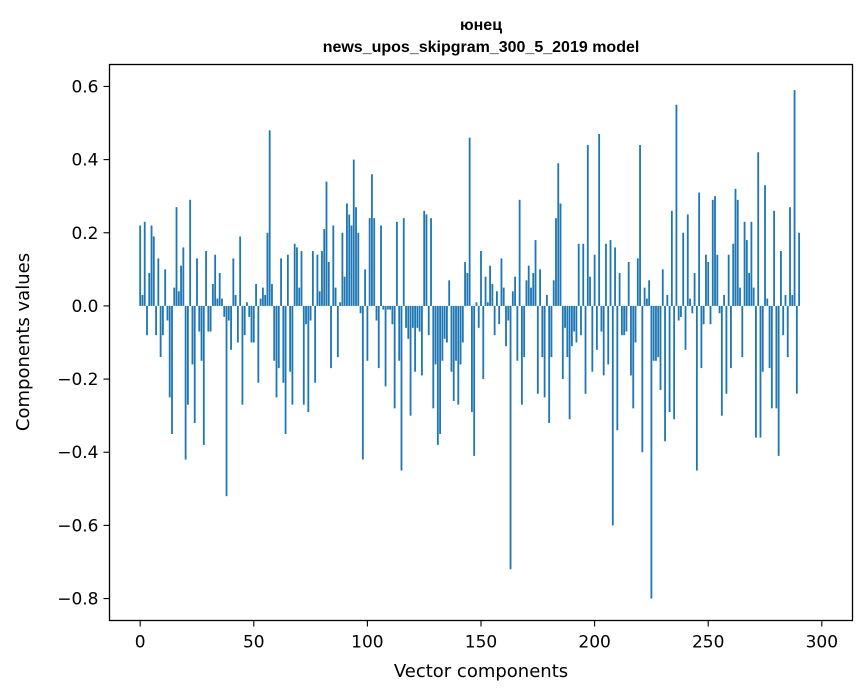 This screenshot has width=867, height=696. Describe the element at coordinates (77, 600) in the screenshot. I see `y-tick-label: −0.8` at that location.